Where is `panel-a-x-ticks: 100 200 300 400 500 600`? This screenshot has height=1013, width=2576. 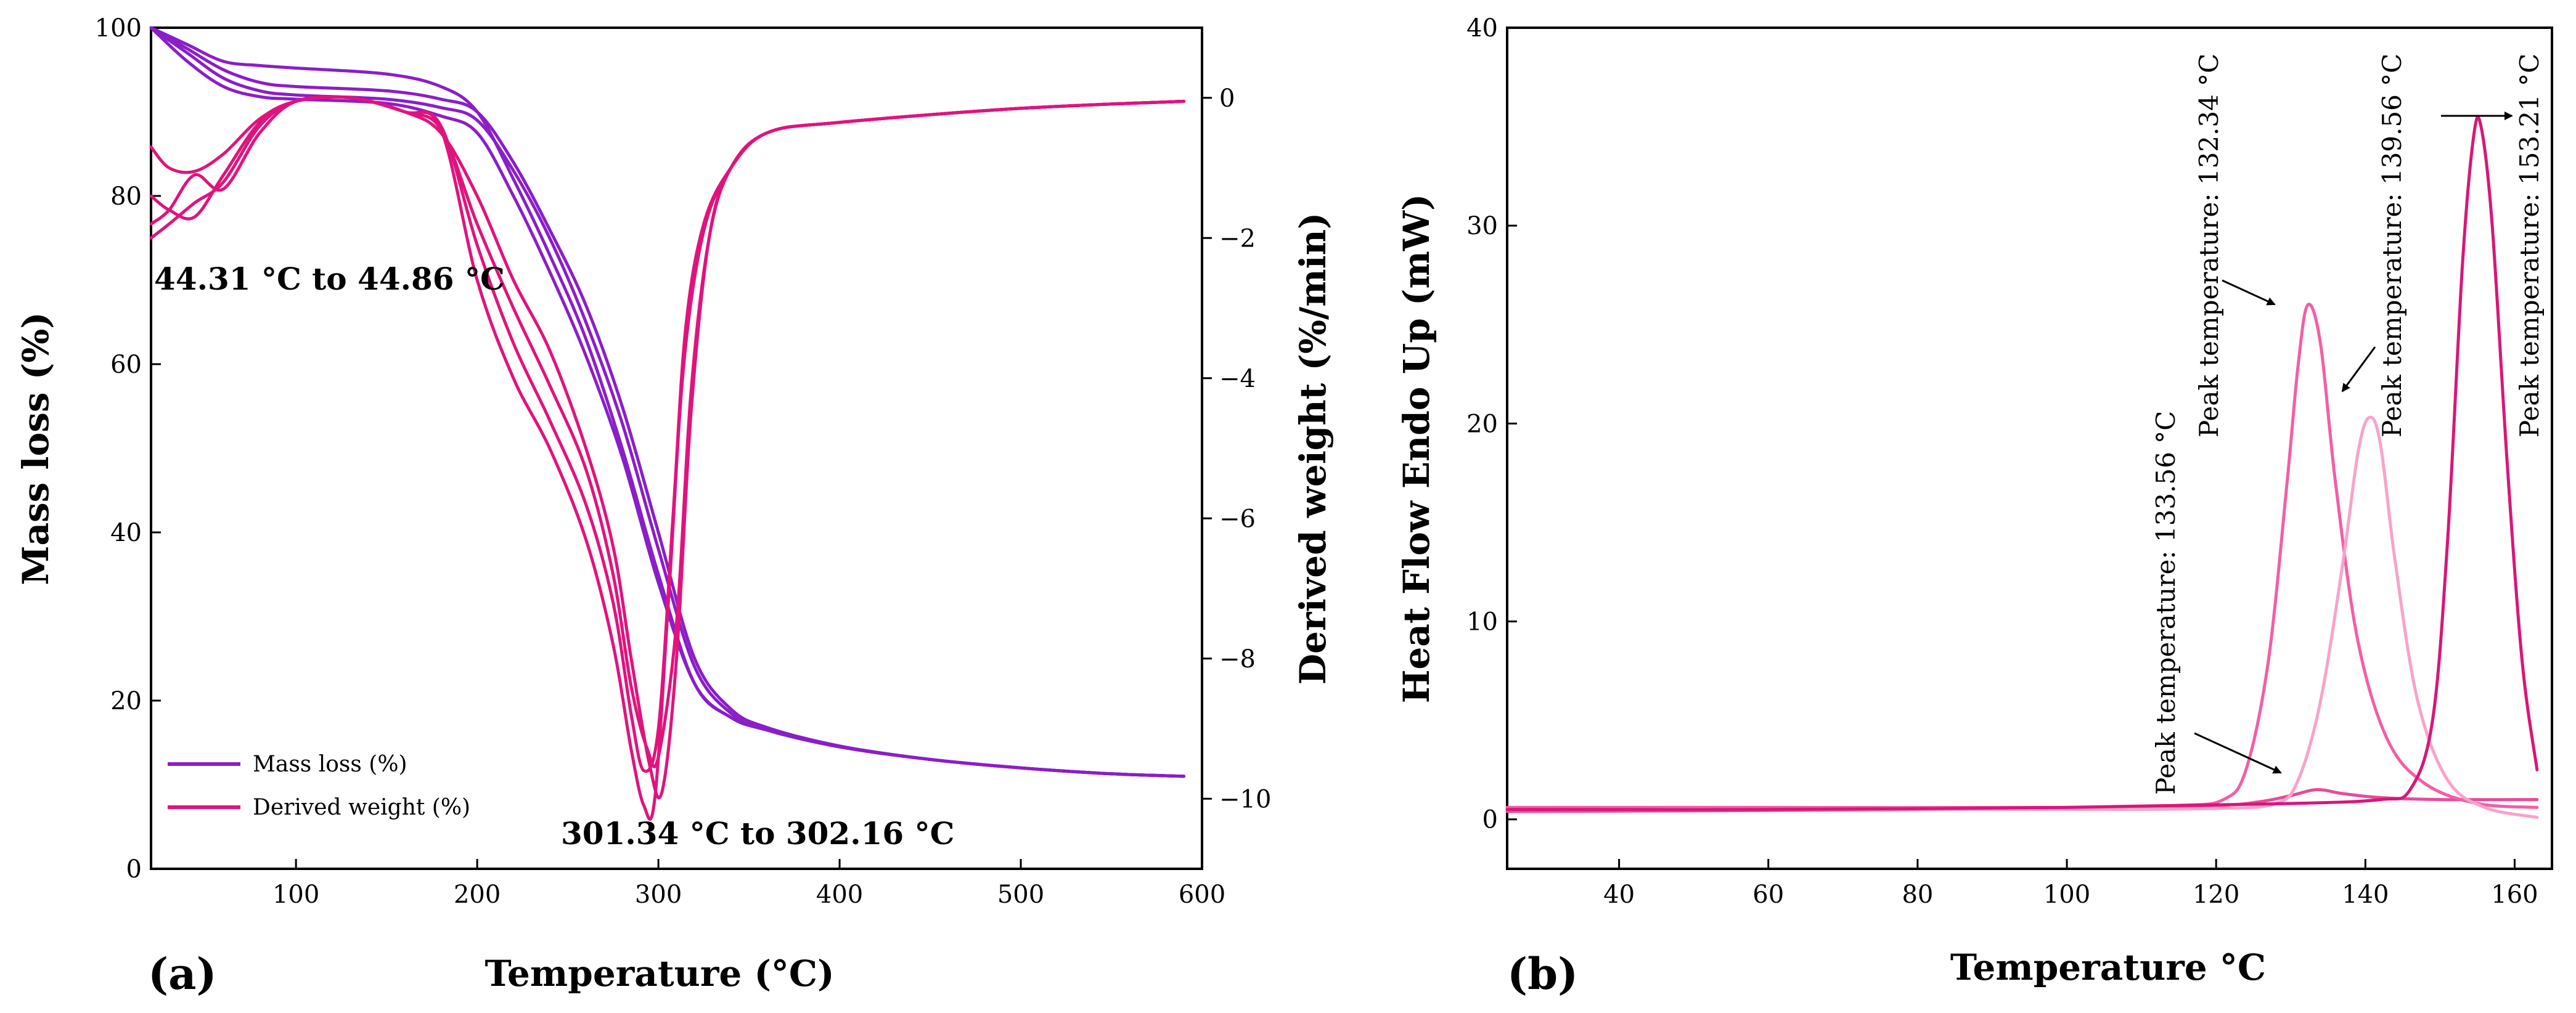
panel-a-x-ticks: 100 200 300 400 500 600 is located at coordinates (748, 884).